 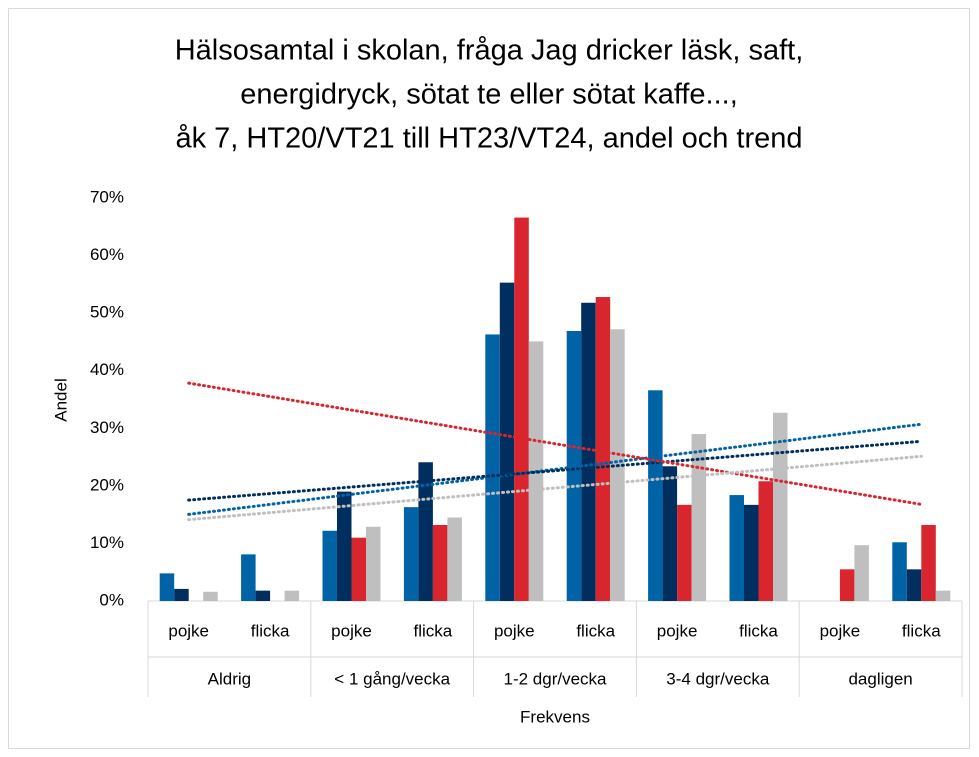 I want to click on y-tick-label: 10%, so click(x=107, y=542).